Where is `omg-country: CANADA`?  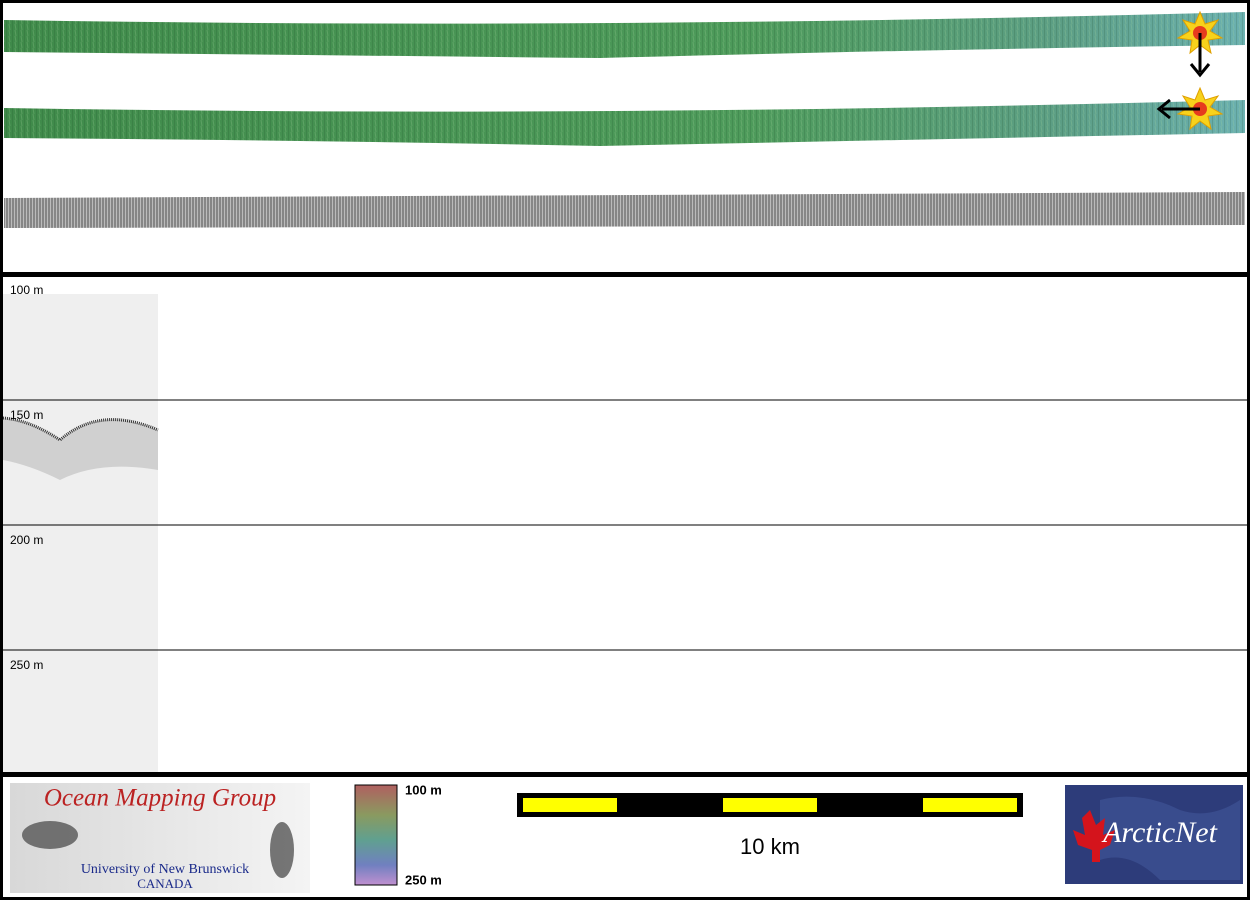 omg-country: CANADA is located at coordinates (165, 883).